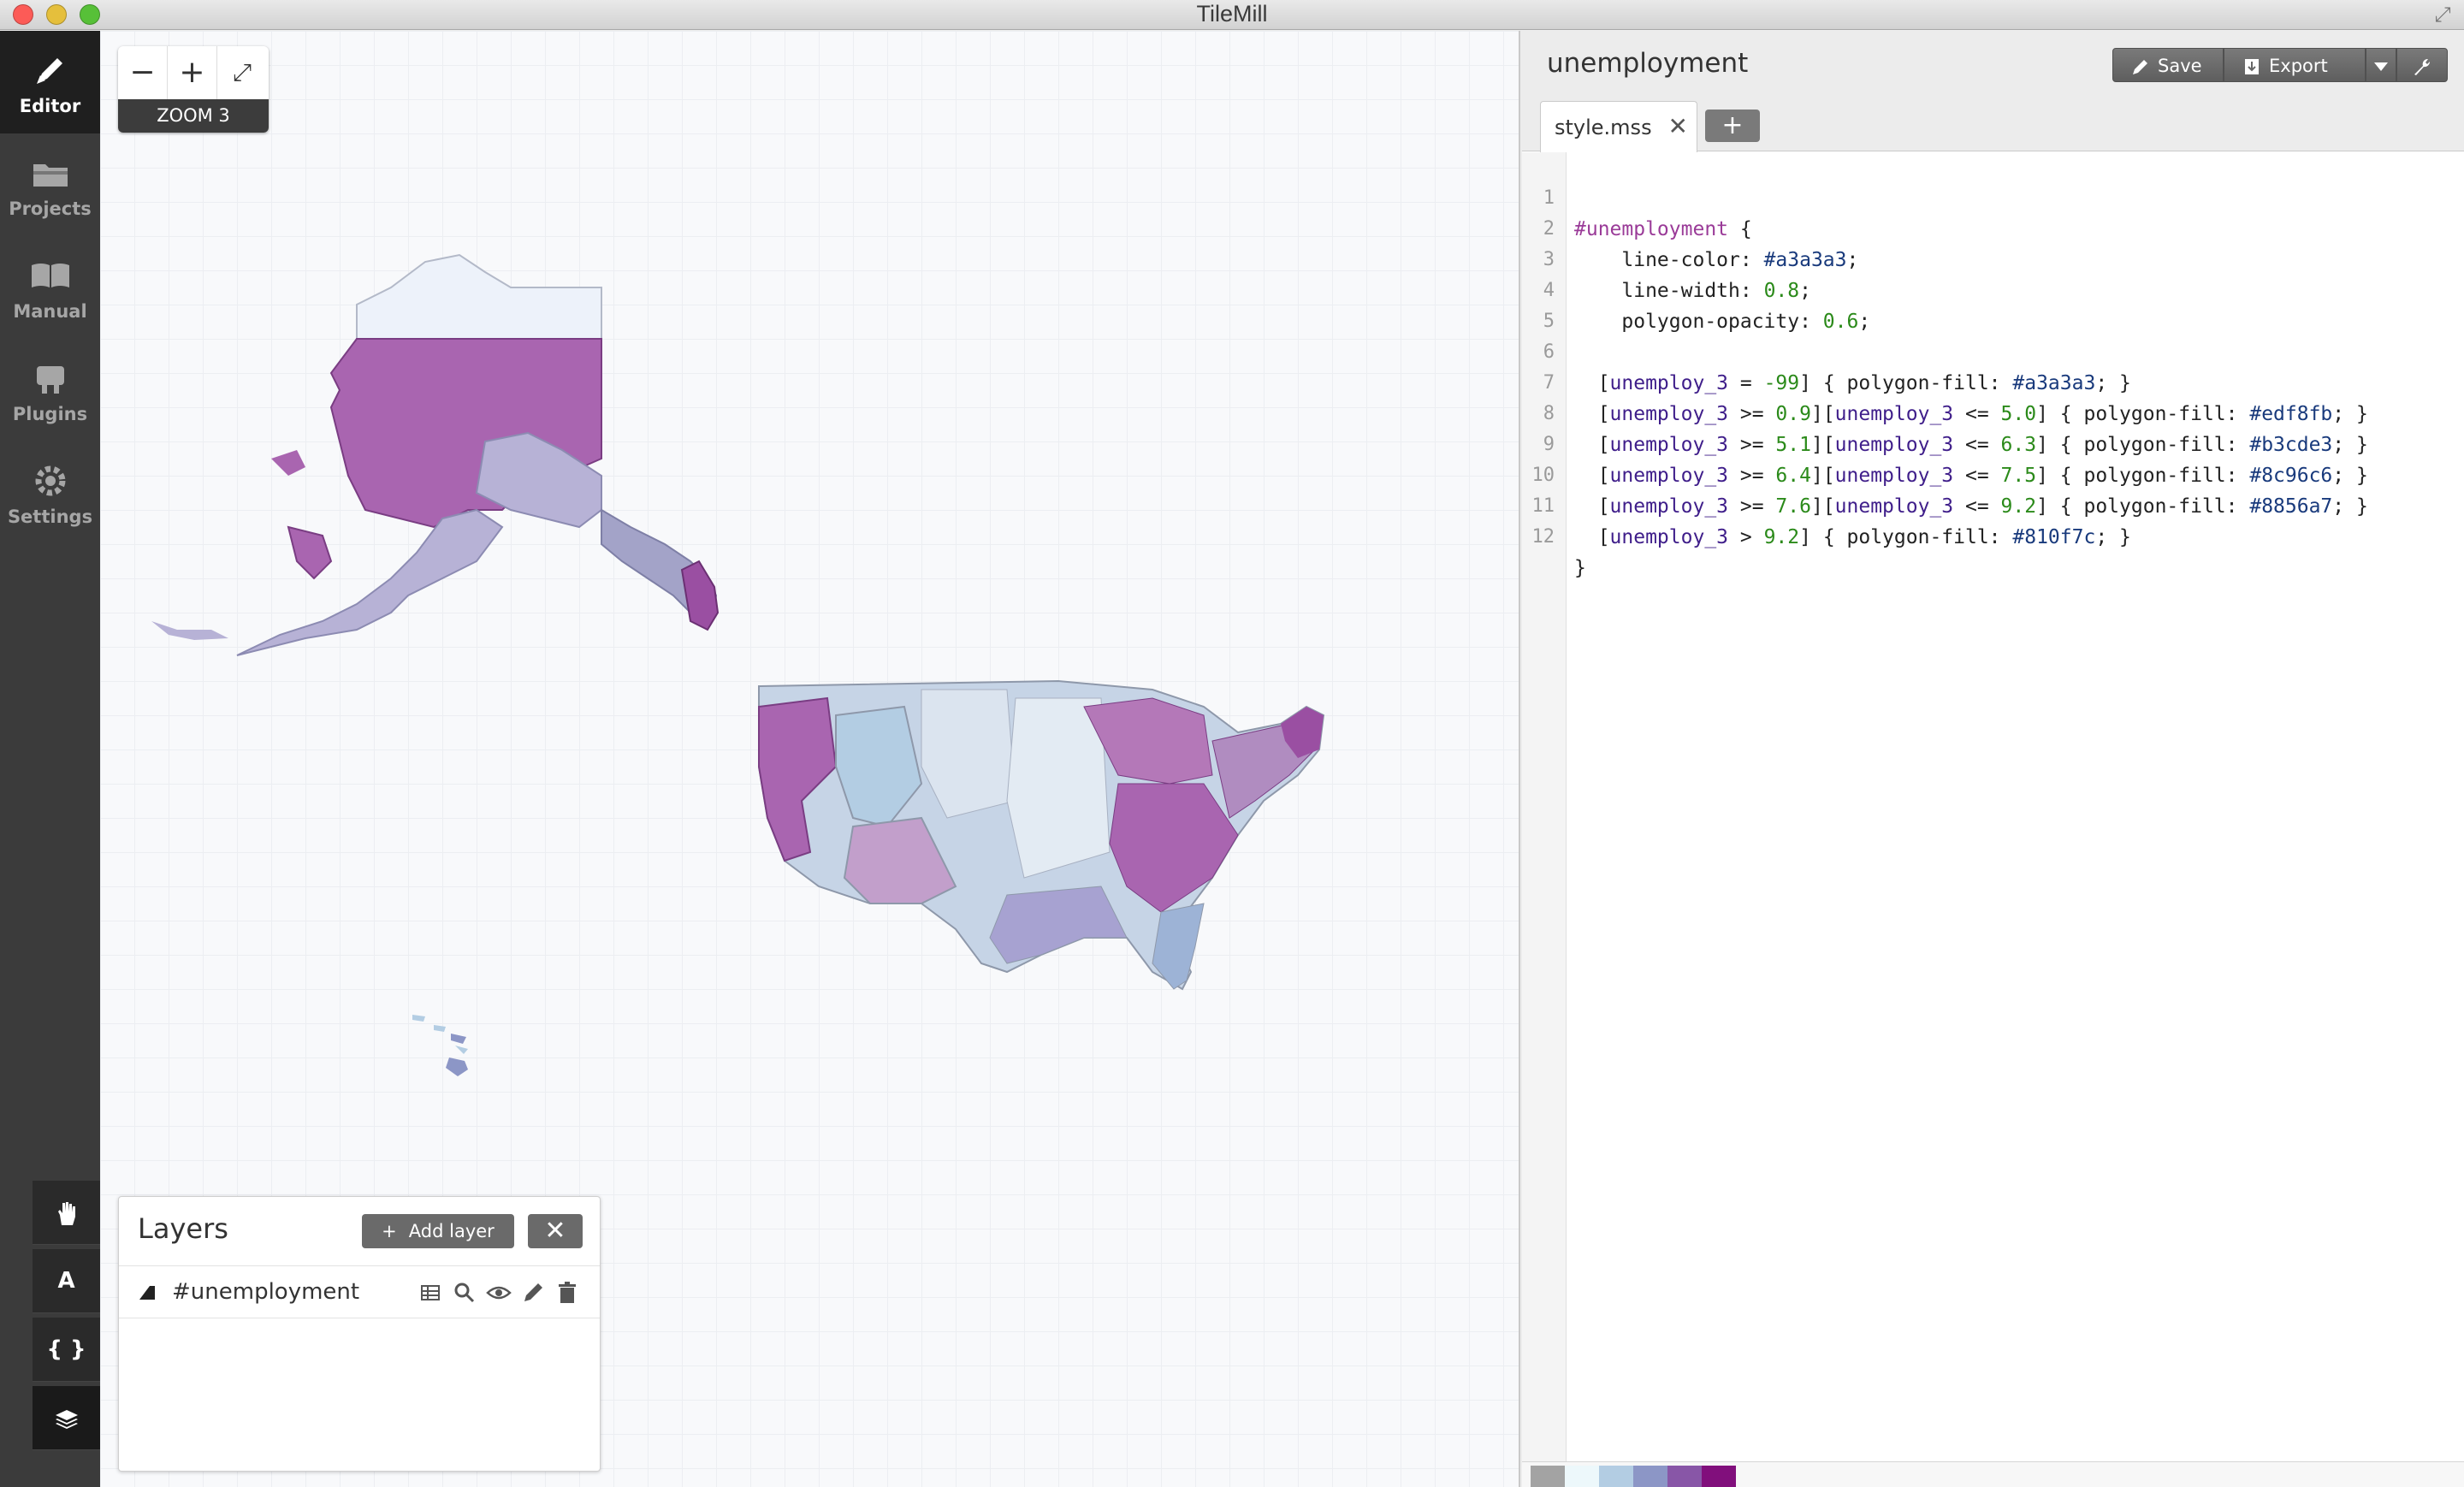 This screenshot has height=1487, width=2464. Describe the element at coordinates (2291, 506) in the screenshot. I see `color-token: #8856a7` at that location.